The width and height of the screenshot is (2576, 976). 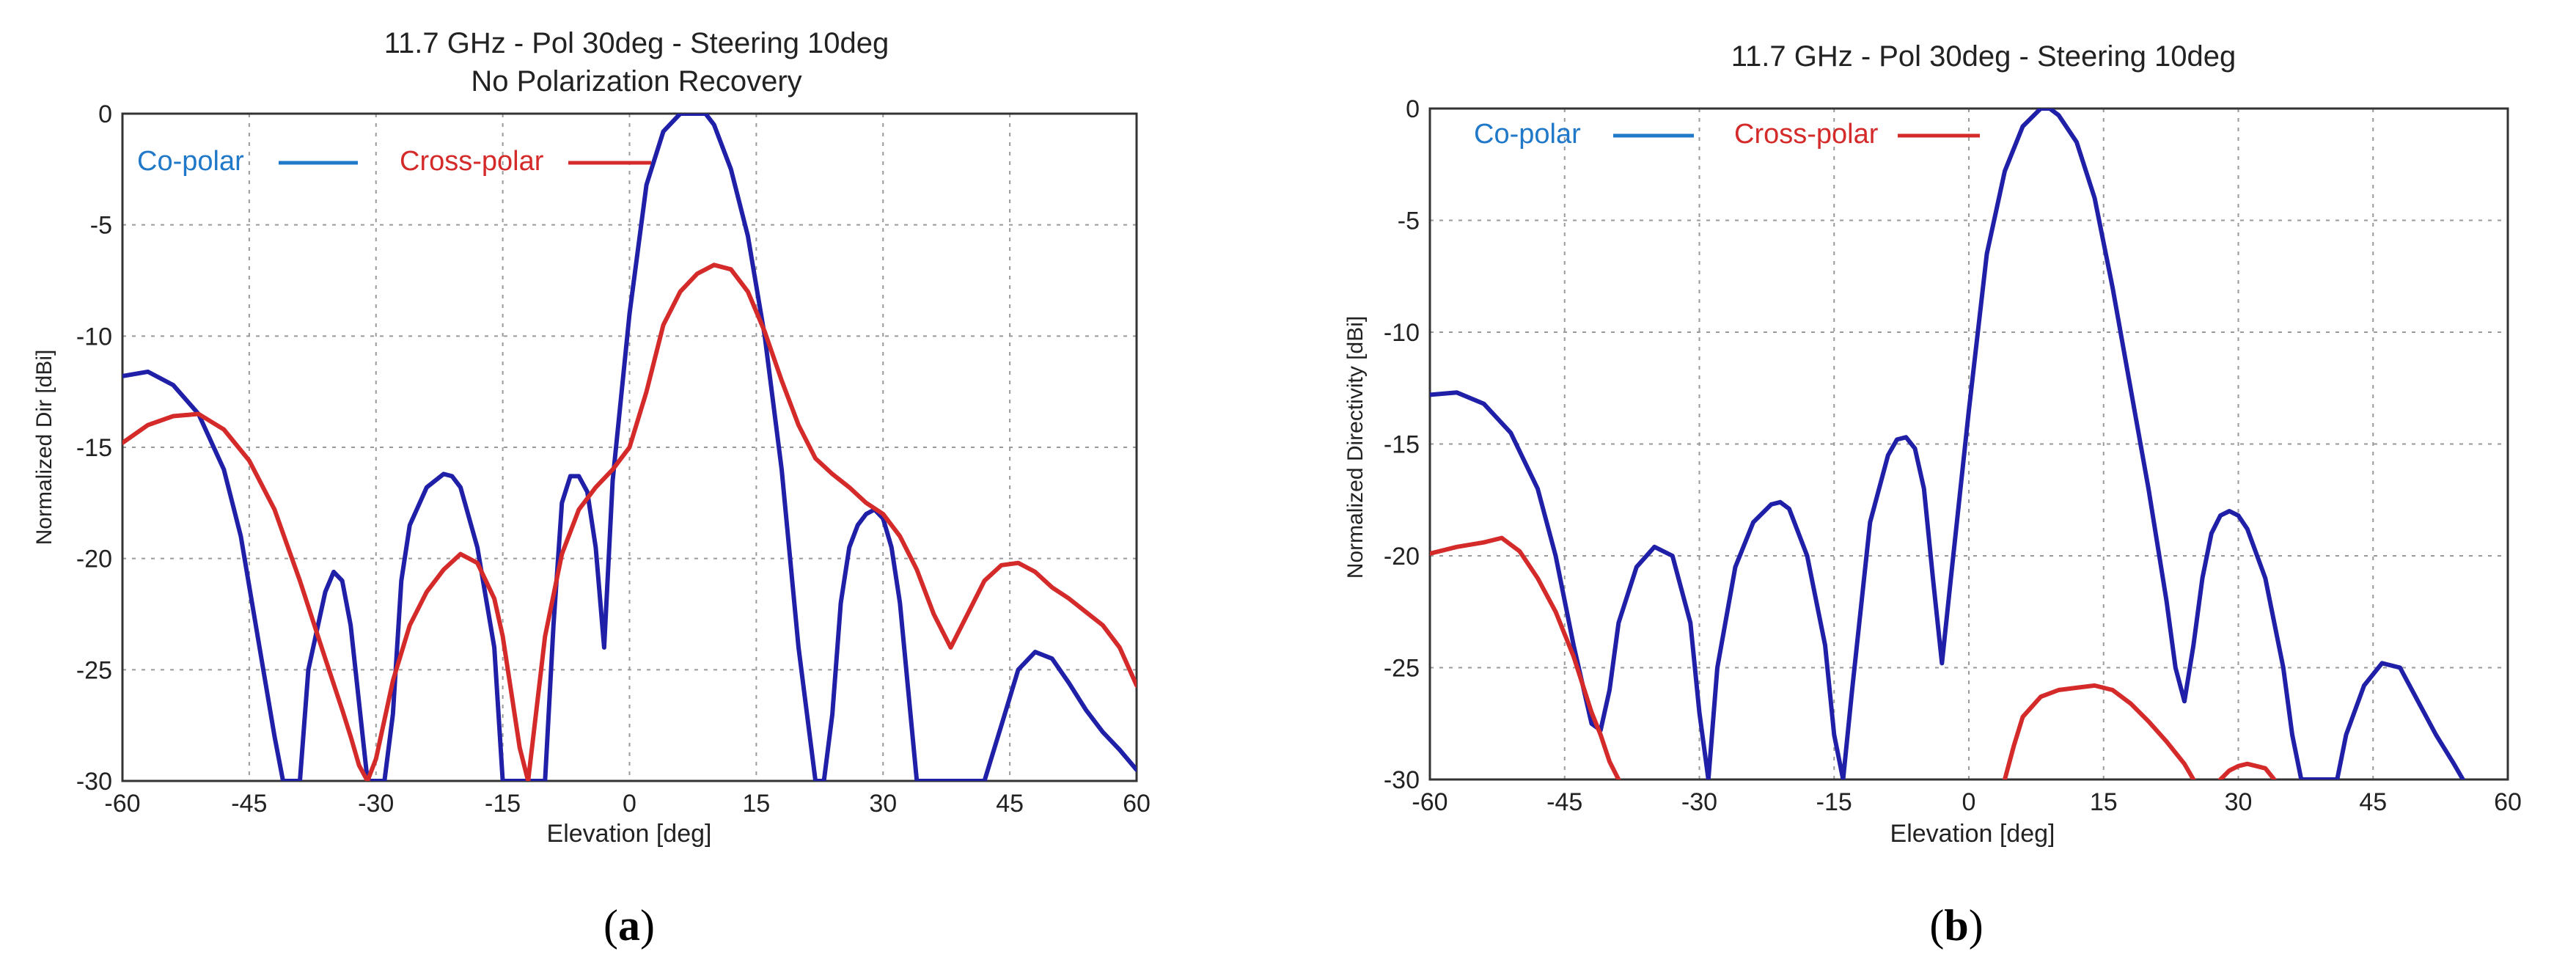 I want to click on y-axis-label: Normalized Directivity [dBi], so click(x=1355, y=447).